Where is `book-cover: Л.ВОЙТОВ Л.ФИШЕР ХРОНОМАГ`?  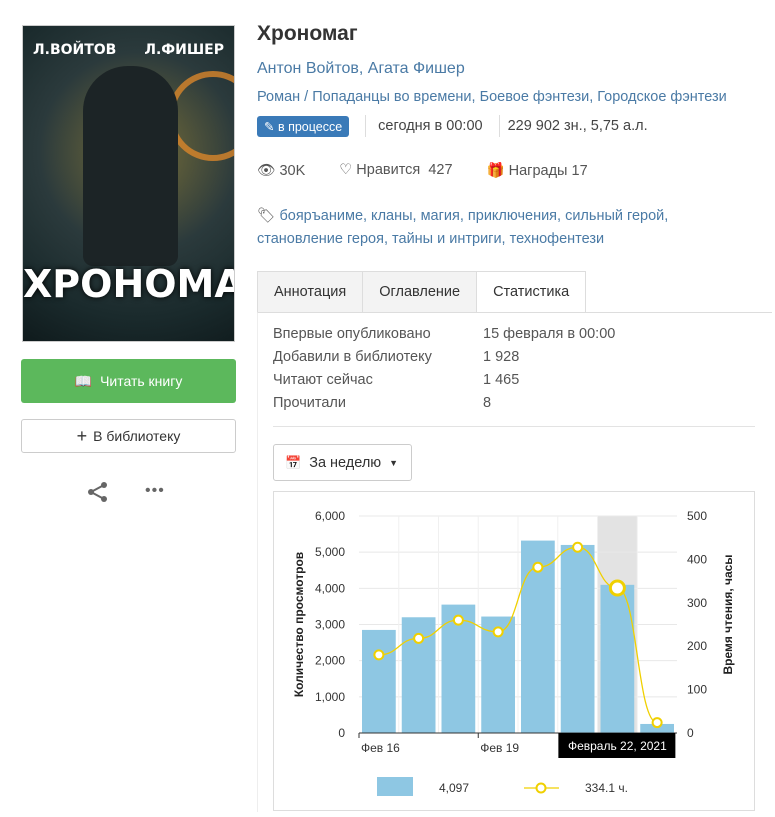
book-cover: Л.ВОЙТОВ Л.ФИШЕР ХРОНОМАГ is located at coordinates (128, 183).